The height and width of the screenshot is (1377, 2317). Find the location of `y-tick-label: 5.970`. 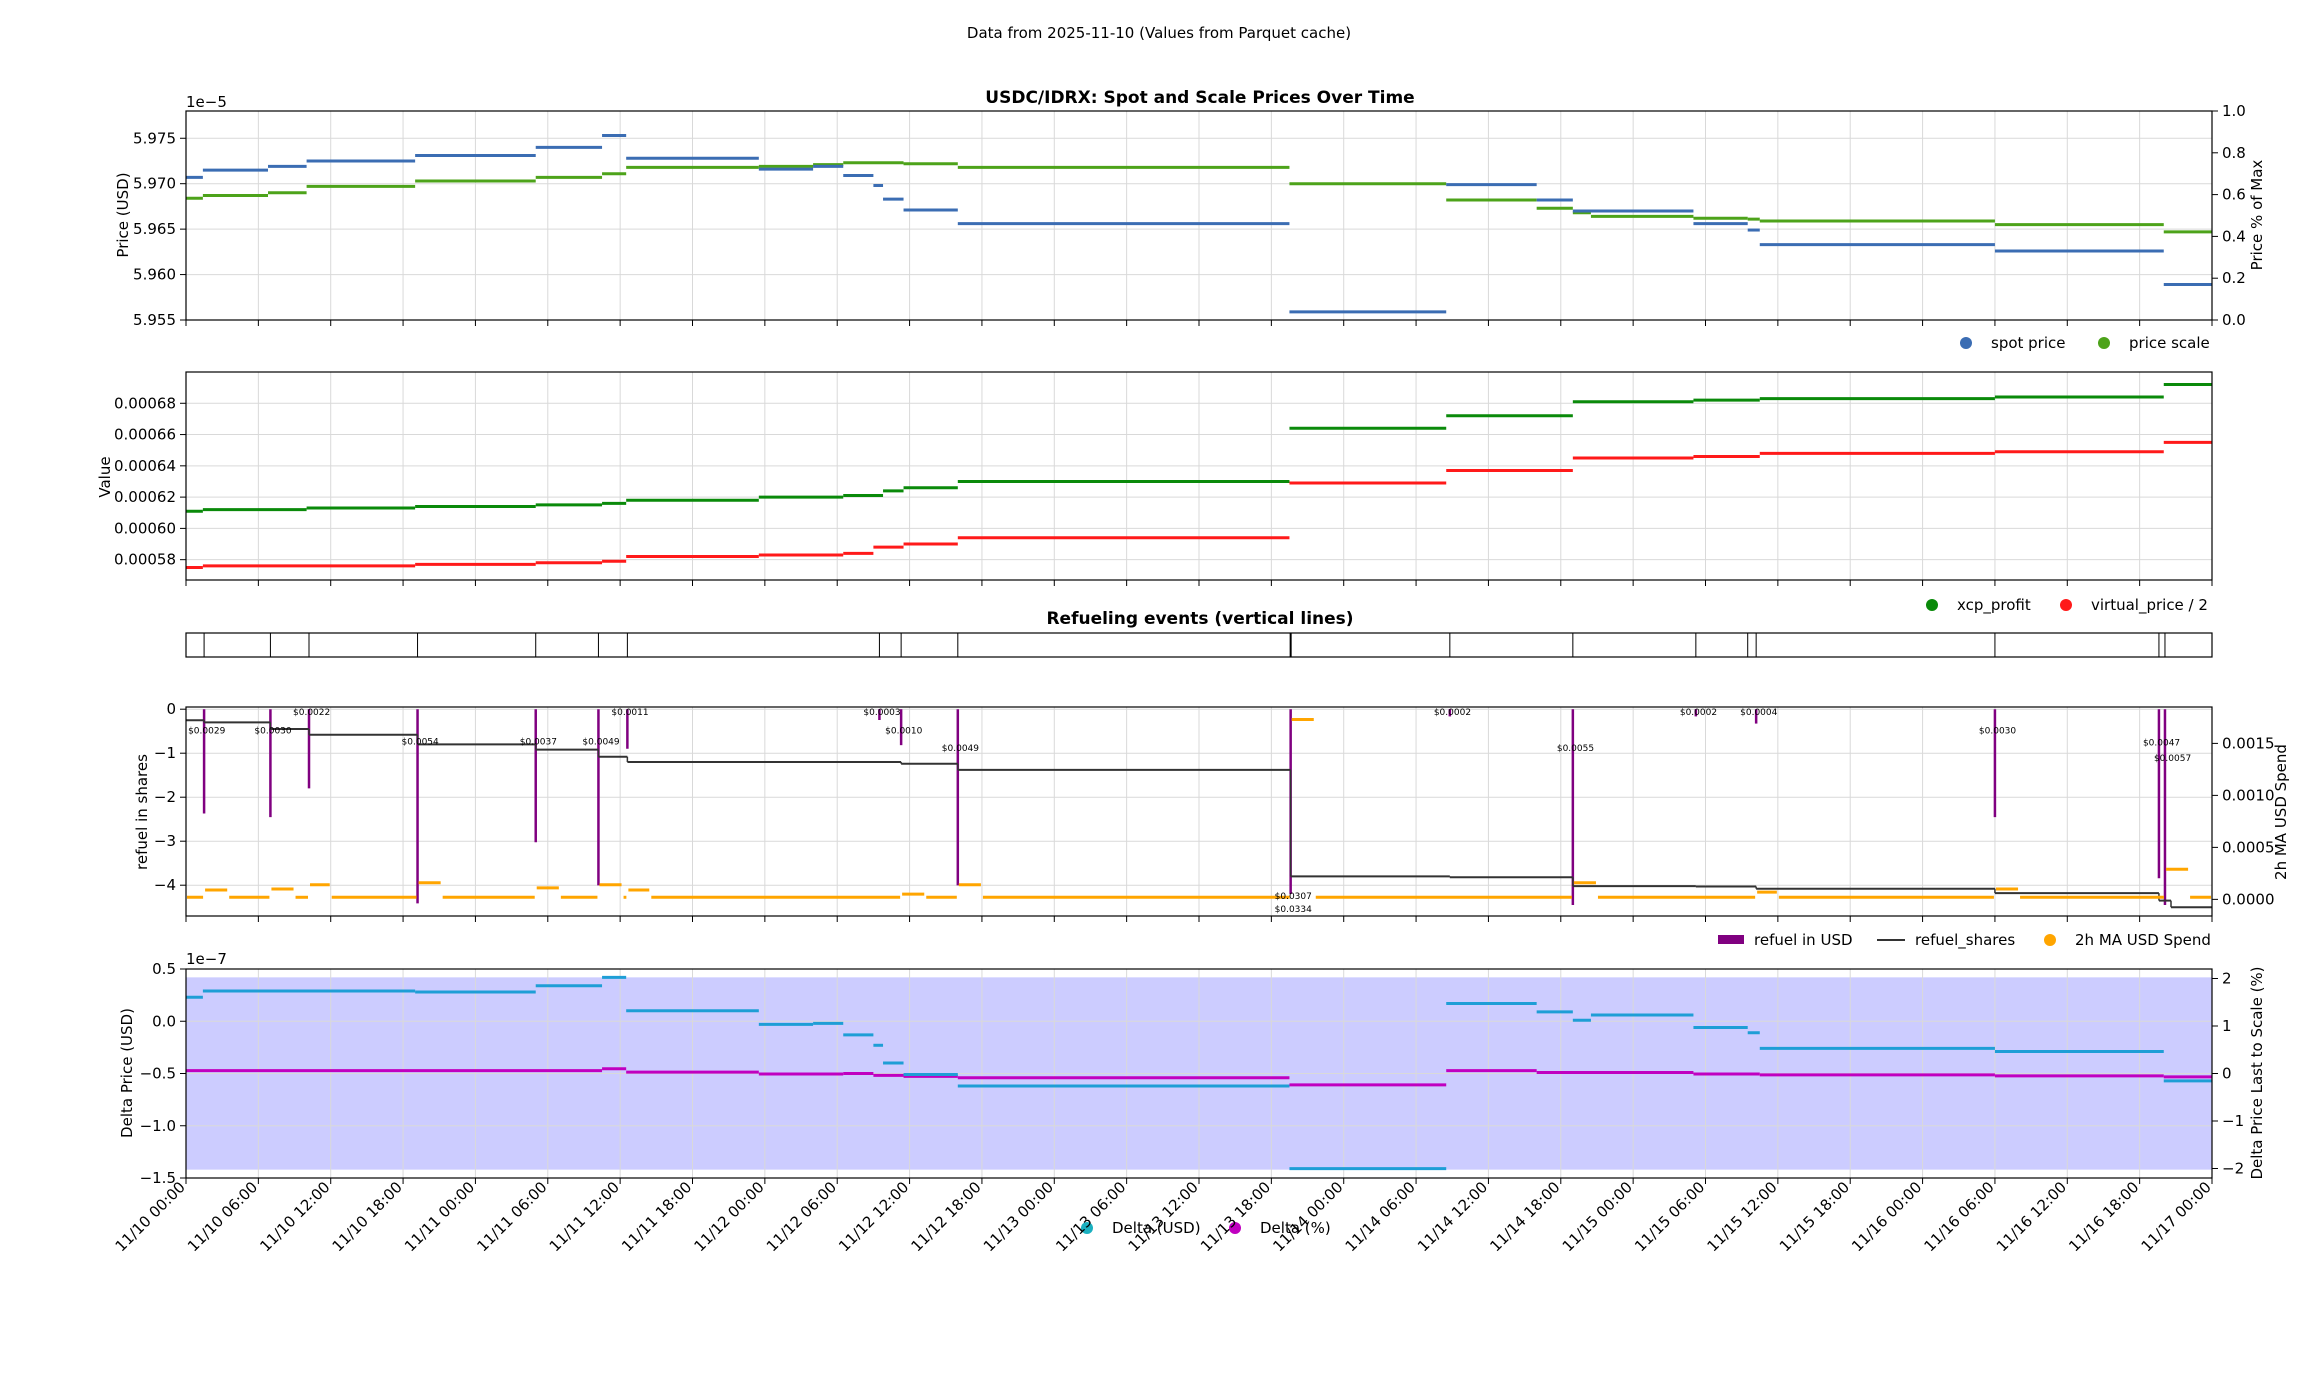

y-tick-label: 5.970 is located at coordinates (154, 184).